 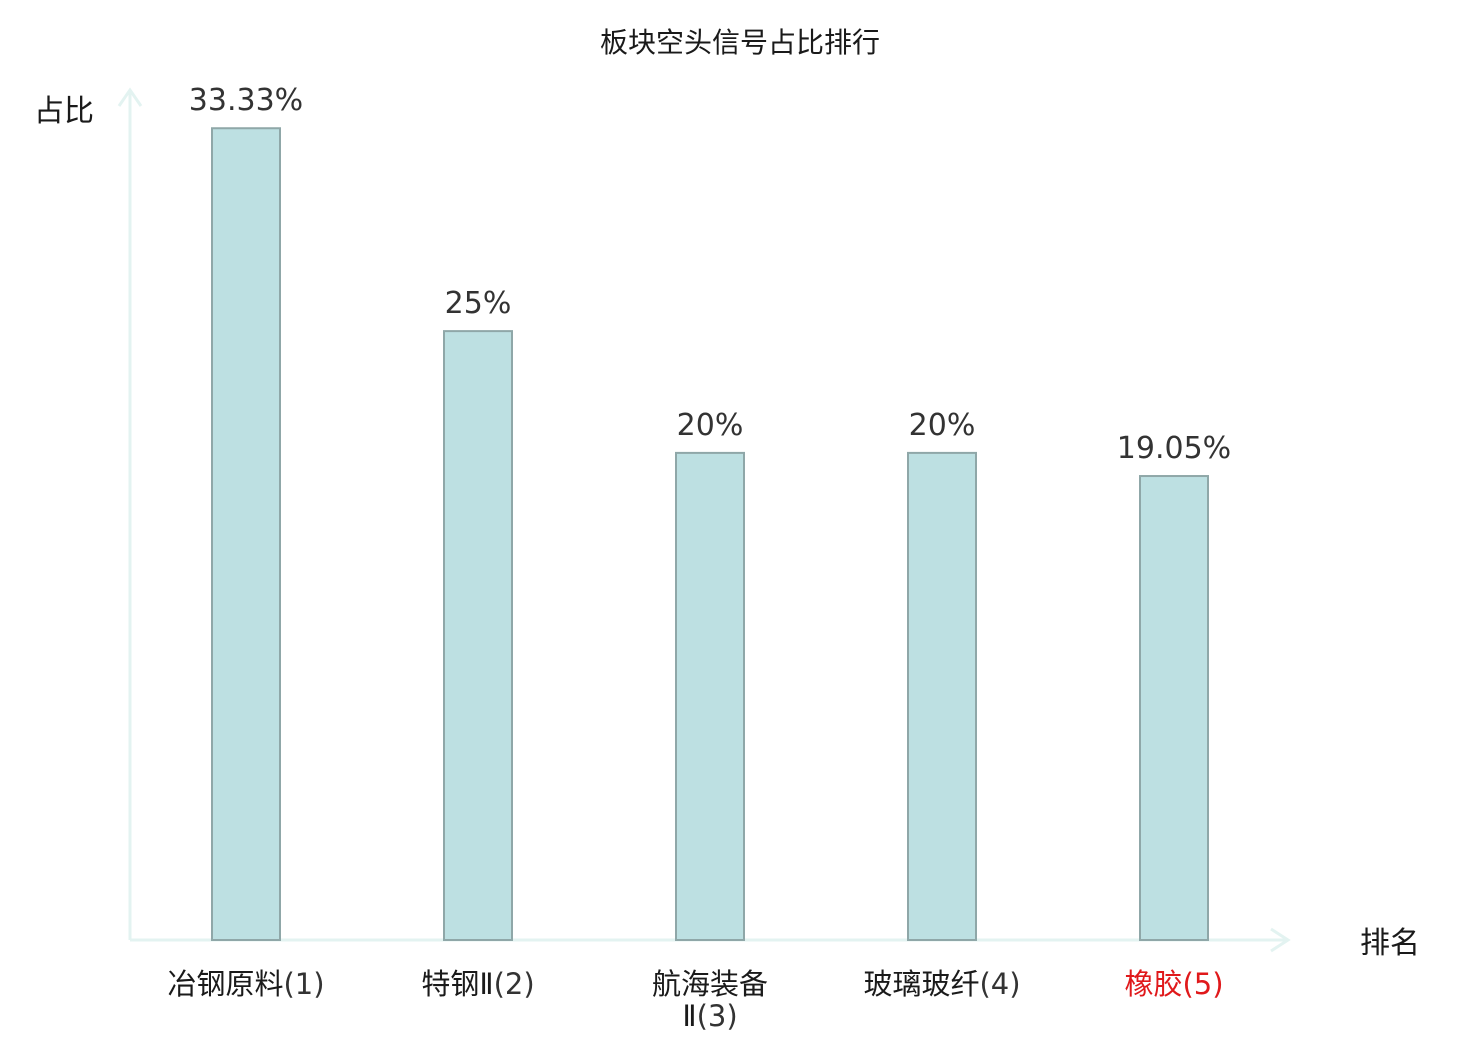 I want to click on category-label-1: 冶钢原料(1), so click(x=245, y=984).